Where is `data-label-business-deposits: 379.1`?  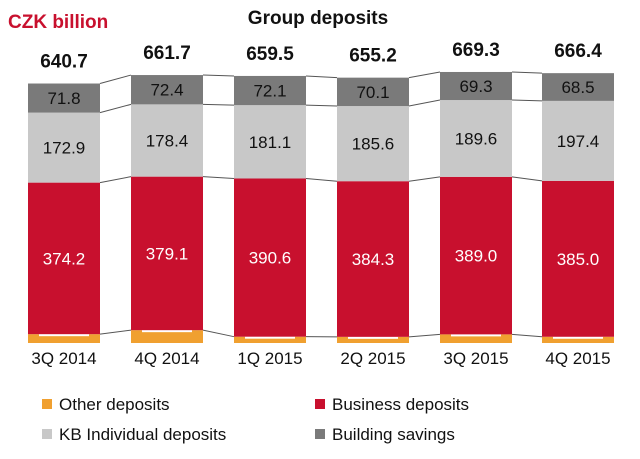
data-label-business-deposits: 379.1 is located at coordinates (167, 253).